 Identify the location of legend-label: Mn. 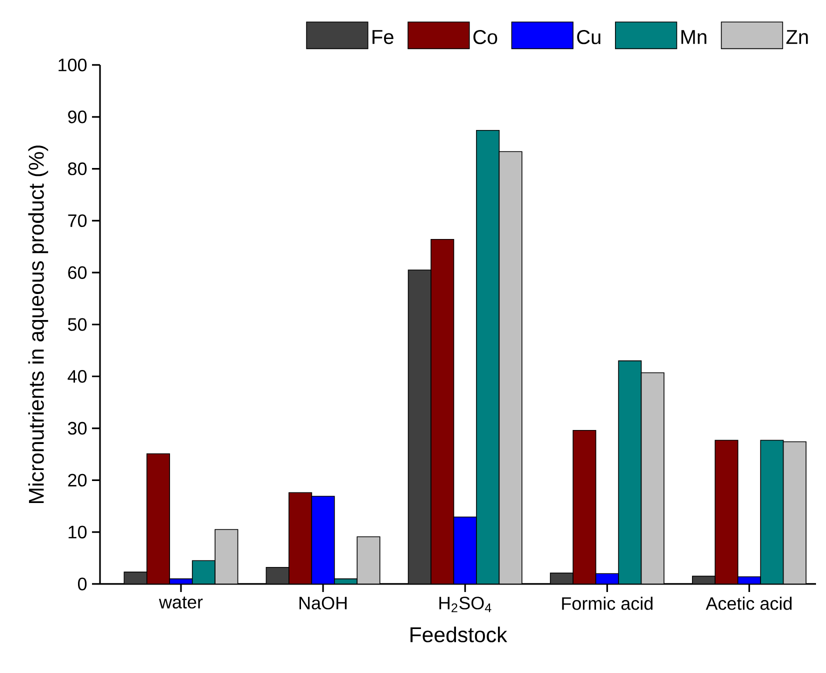
(693, 37).